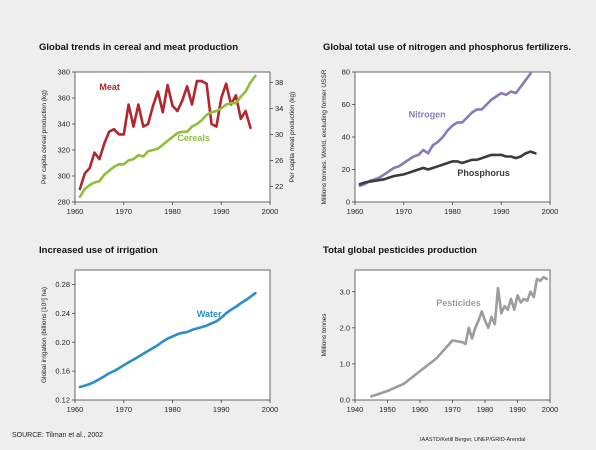  What do you see at coordinates (400, 250) in the screenshot?
I see `chart-title-pesticides: Total global pesticides production` at bounding box center [400, 250].